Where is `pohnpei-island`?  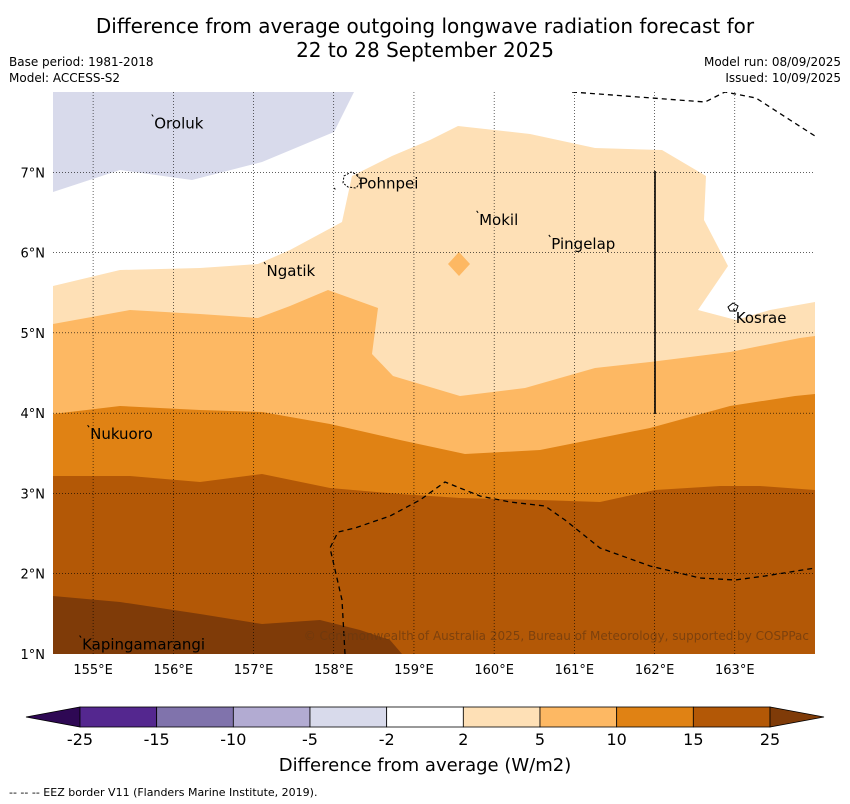 pohnpei-island is located at coordinates (347, 181).